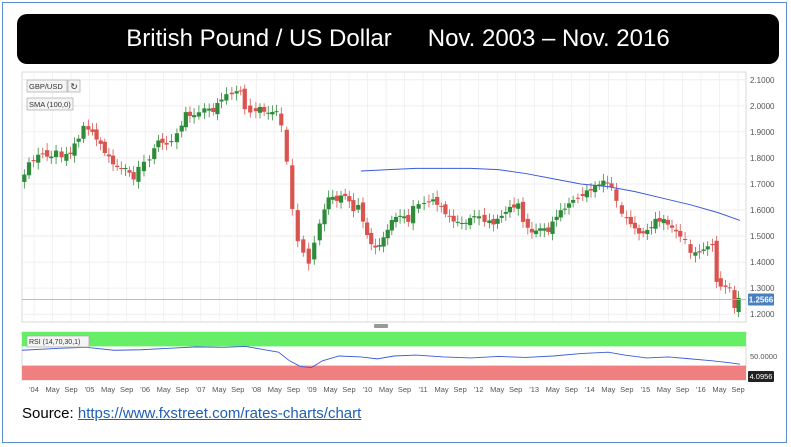 This screenshot has height=447, width=791. I want to click on price-y-tick-label: 1.4000, so click(762, 262).